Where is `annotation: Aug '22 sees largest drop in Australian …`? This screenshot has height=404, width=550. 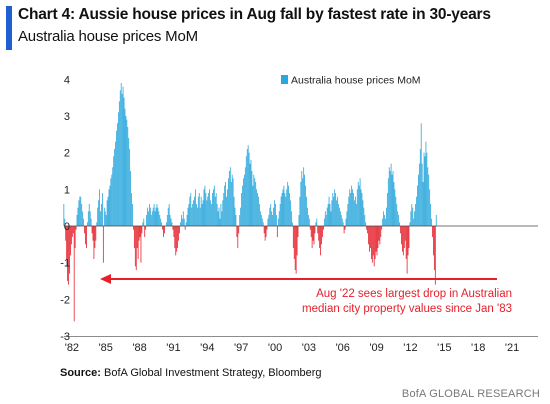
annotation: Aug '22 sees largest drop in Australian … is located at coordinates (306, 294).